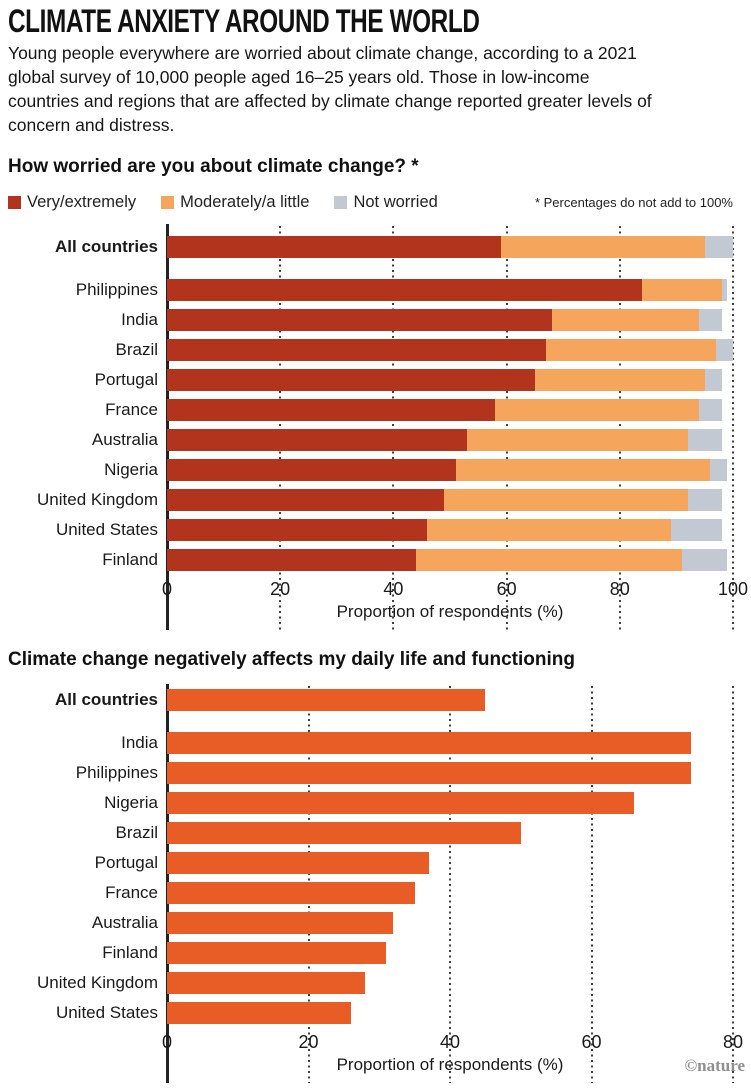 The width and height of the screenshot is (751, 1090). What do you see at coordinates (733, 1042) in the screenshot?
I see `x-tick-80: 80` at bounding box center [733, 1042].